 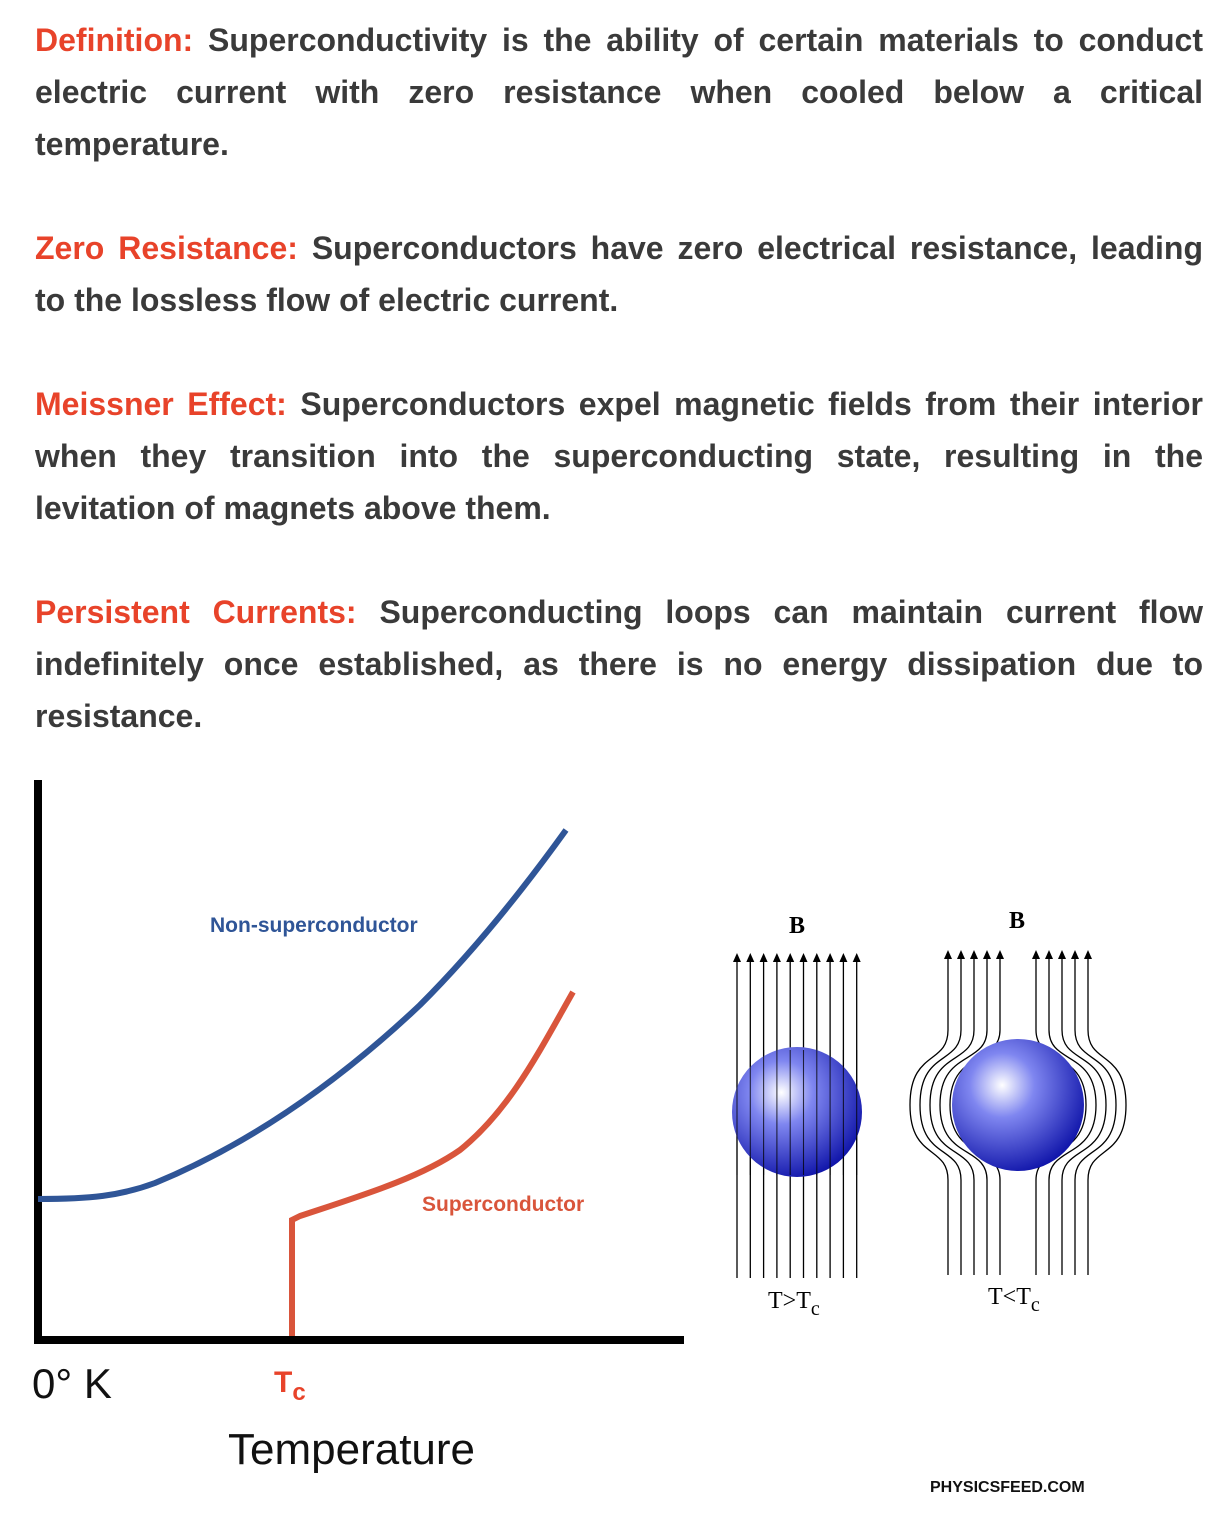 I want to click on superconductor-curve, so click(x=432, y=1163).